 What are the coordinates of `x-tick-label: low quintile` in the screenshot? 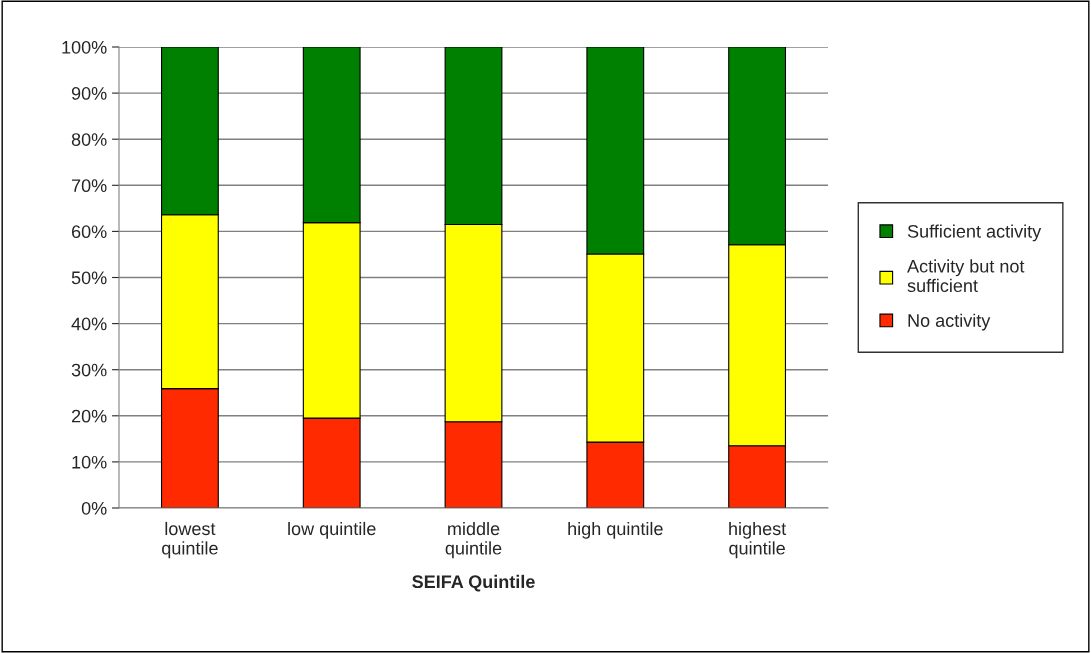 It's located at (332, 530).